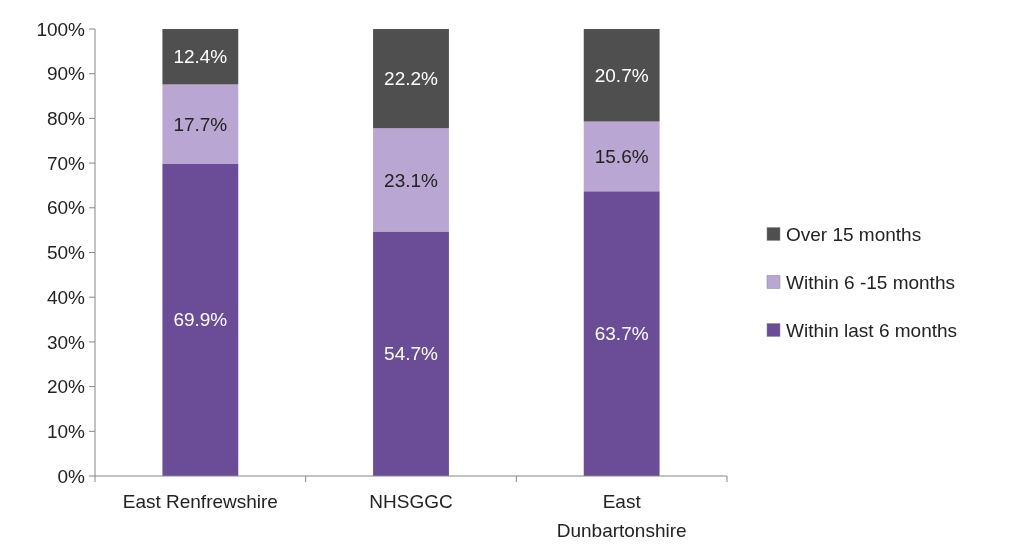 The image size is (1016, 551). Describe the element at coordinates (66, 253) in the screenshot. I see `y-tick-label: 50%` at that location.